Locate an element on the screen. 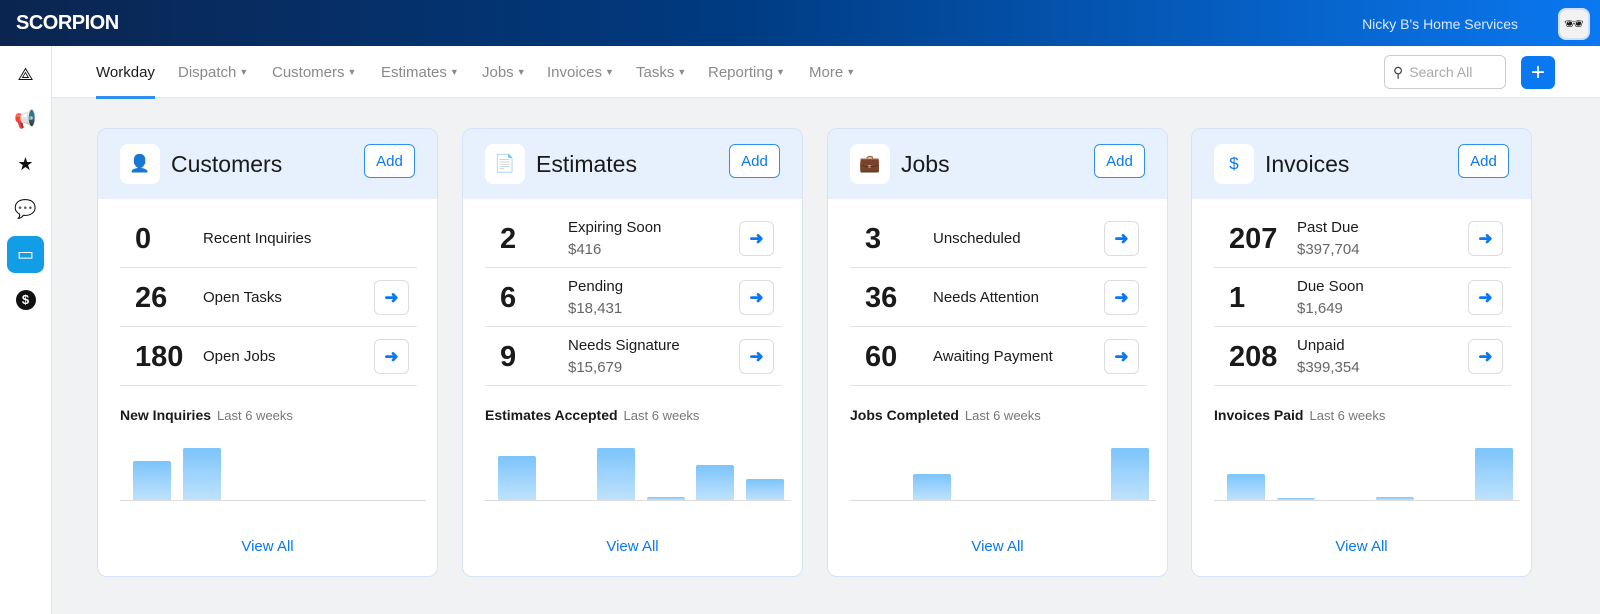  search-input: ⚲ Search All is located at coordinates (1445, 72).